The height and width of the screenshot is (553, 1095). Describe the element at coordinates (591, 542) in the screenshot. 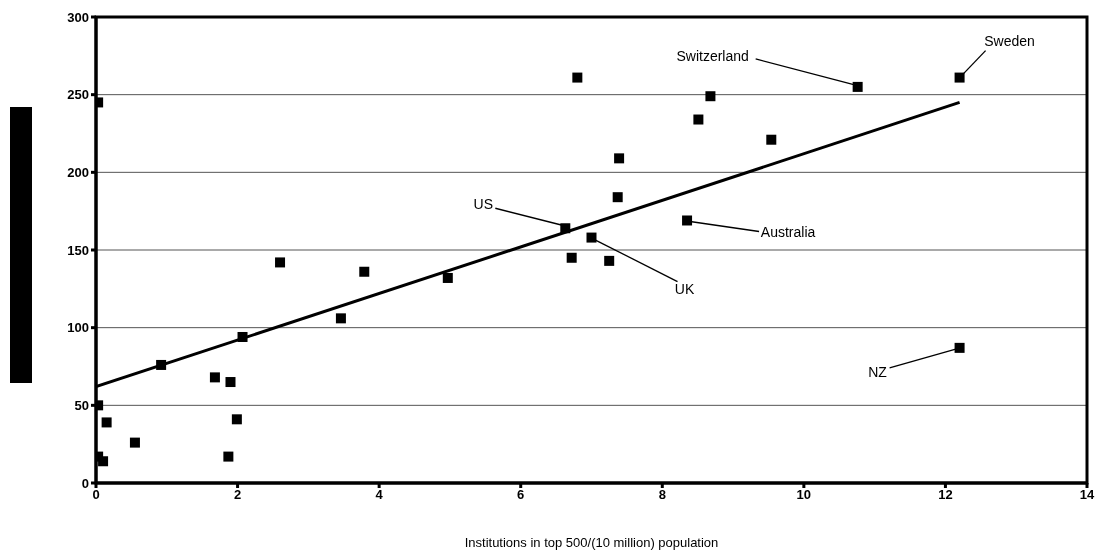

I see `x-axis-title: Institutions in top 500/(10 million) population` at that location.